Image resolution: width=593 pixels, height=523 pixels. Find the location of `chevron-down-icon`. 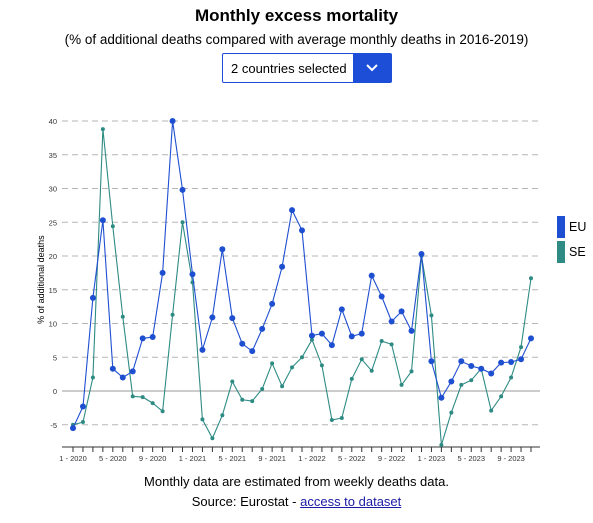

chevron-down-icon is located at coordinates (372, 68).